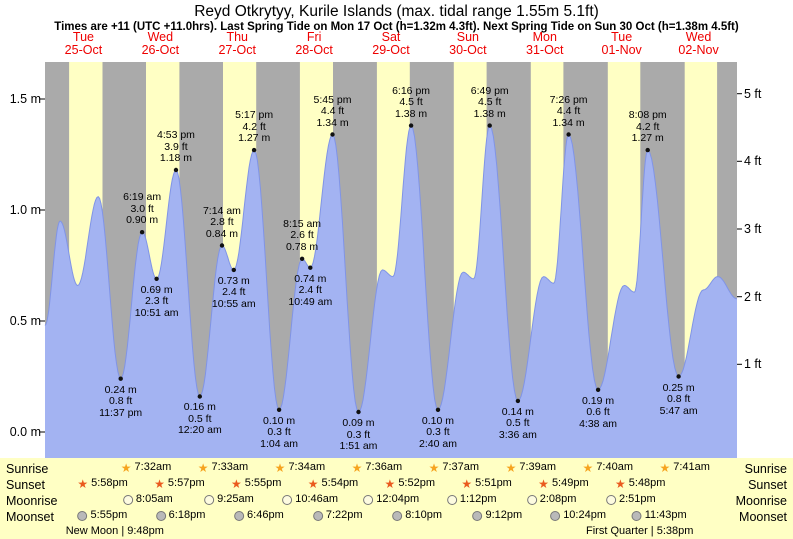  What do you see at coordinates (691, 467) in the screenshot?
I see `sunrise-time: 7:41am` at bounding box center [691, 467].